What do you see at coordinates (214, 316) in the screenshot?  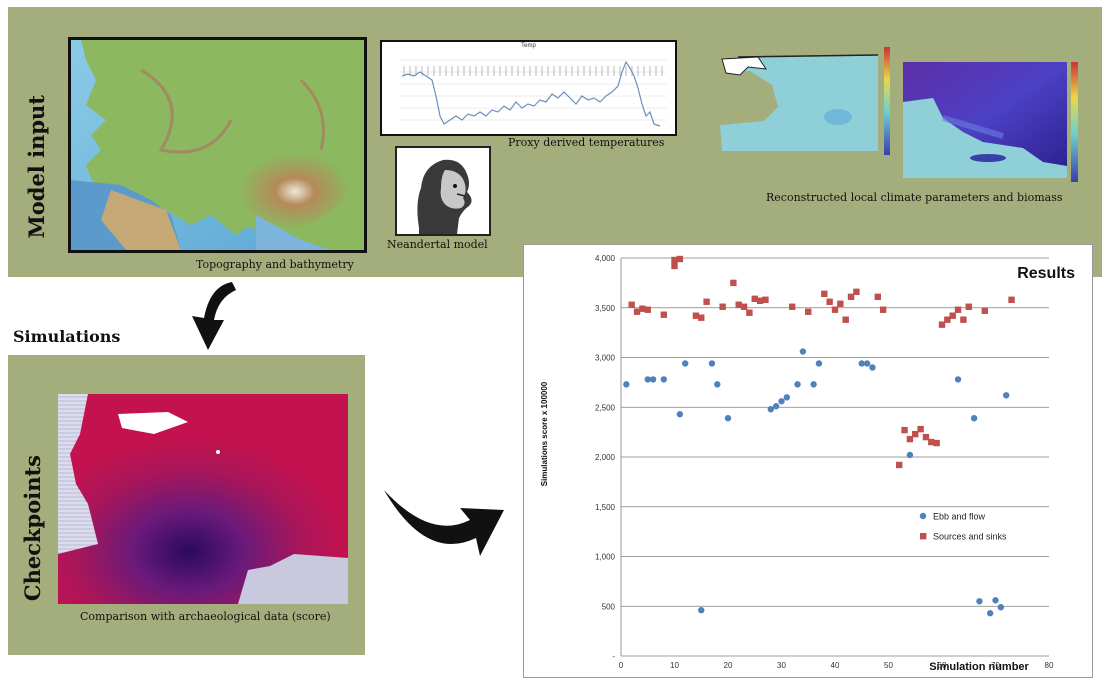 I see `curved-arrow-down` at bounding box center [214, 316].